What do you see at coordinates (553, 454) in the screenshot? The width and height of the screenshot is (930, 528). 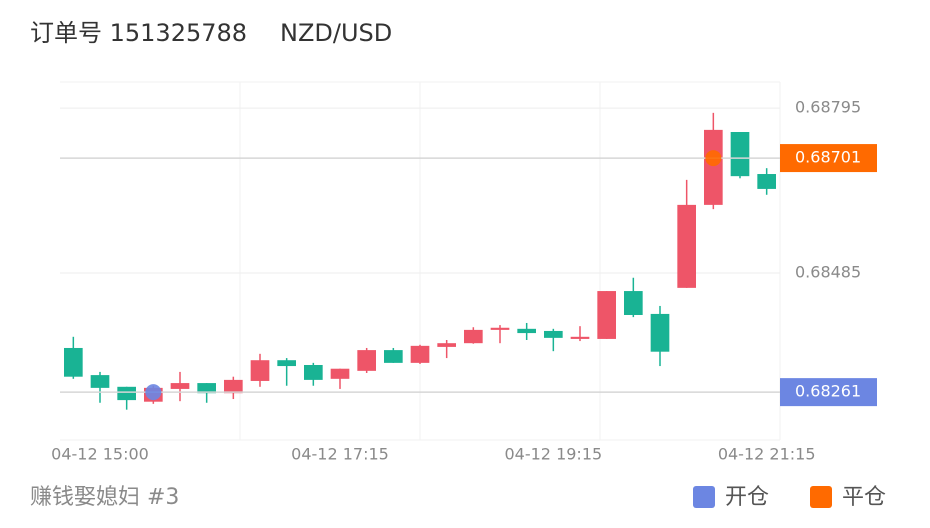 I see `x-tick-label: 04-12 19:15` at bounding box center [553, 454].